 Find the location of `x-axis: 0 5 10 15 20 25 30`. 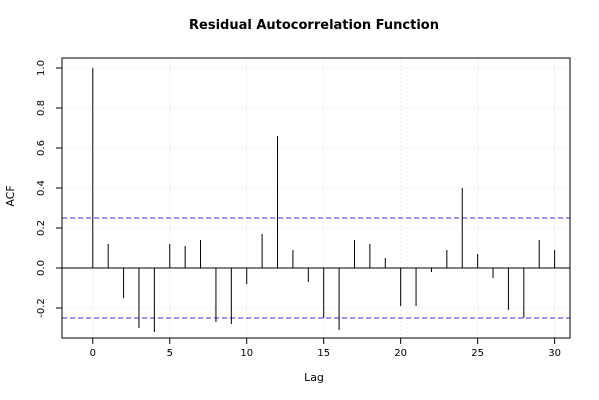

x-axis: 0 5 10 15 20 25 30 is located at coordinates (325, 348).